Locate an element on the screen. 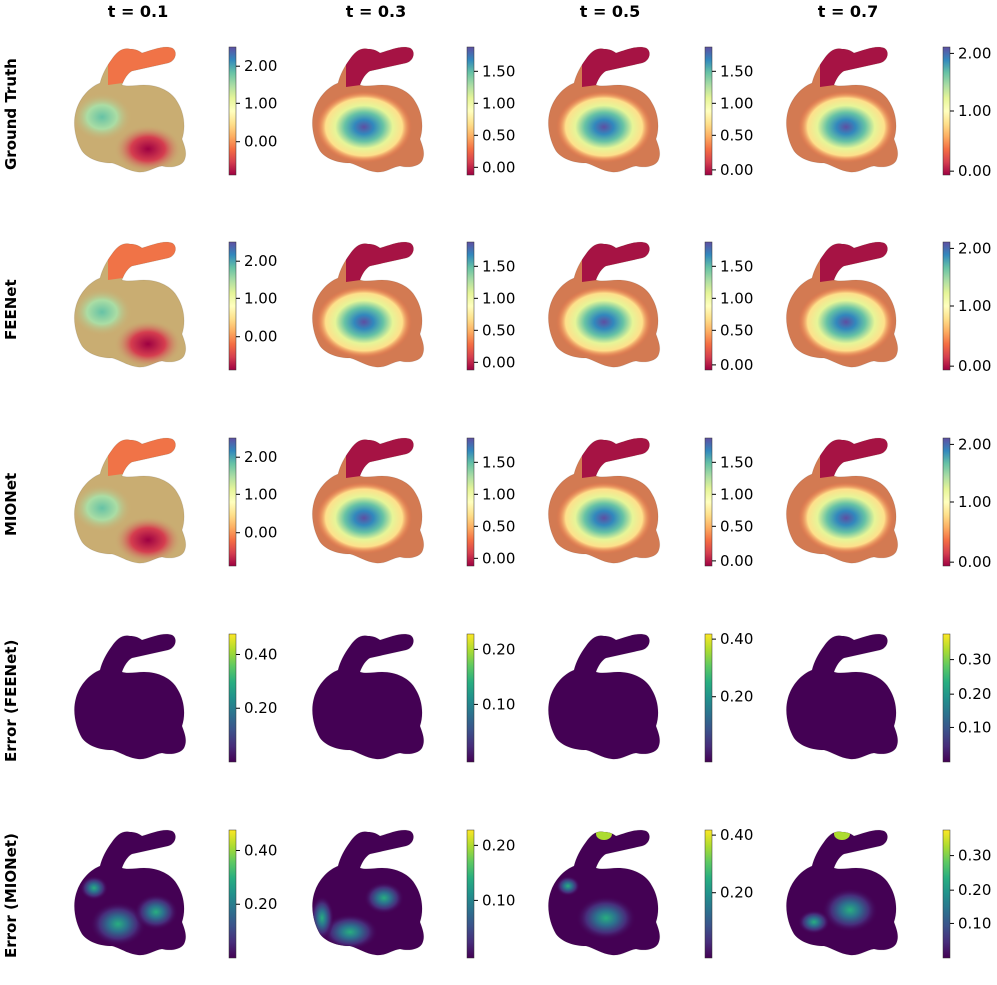  column-title-t03: t = 0.3 is located at coordinates (376, 11).